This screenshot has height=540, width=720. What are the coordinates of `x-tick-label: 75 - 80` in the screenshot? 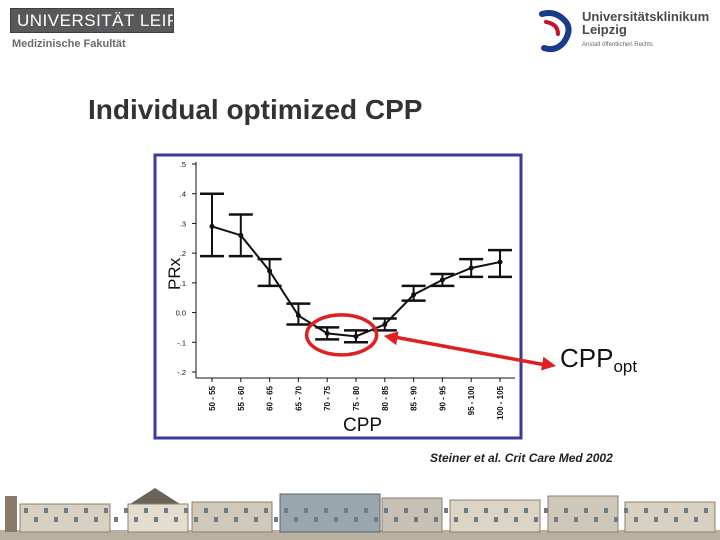 It's located at (356, 397).